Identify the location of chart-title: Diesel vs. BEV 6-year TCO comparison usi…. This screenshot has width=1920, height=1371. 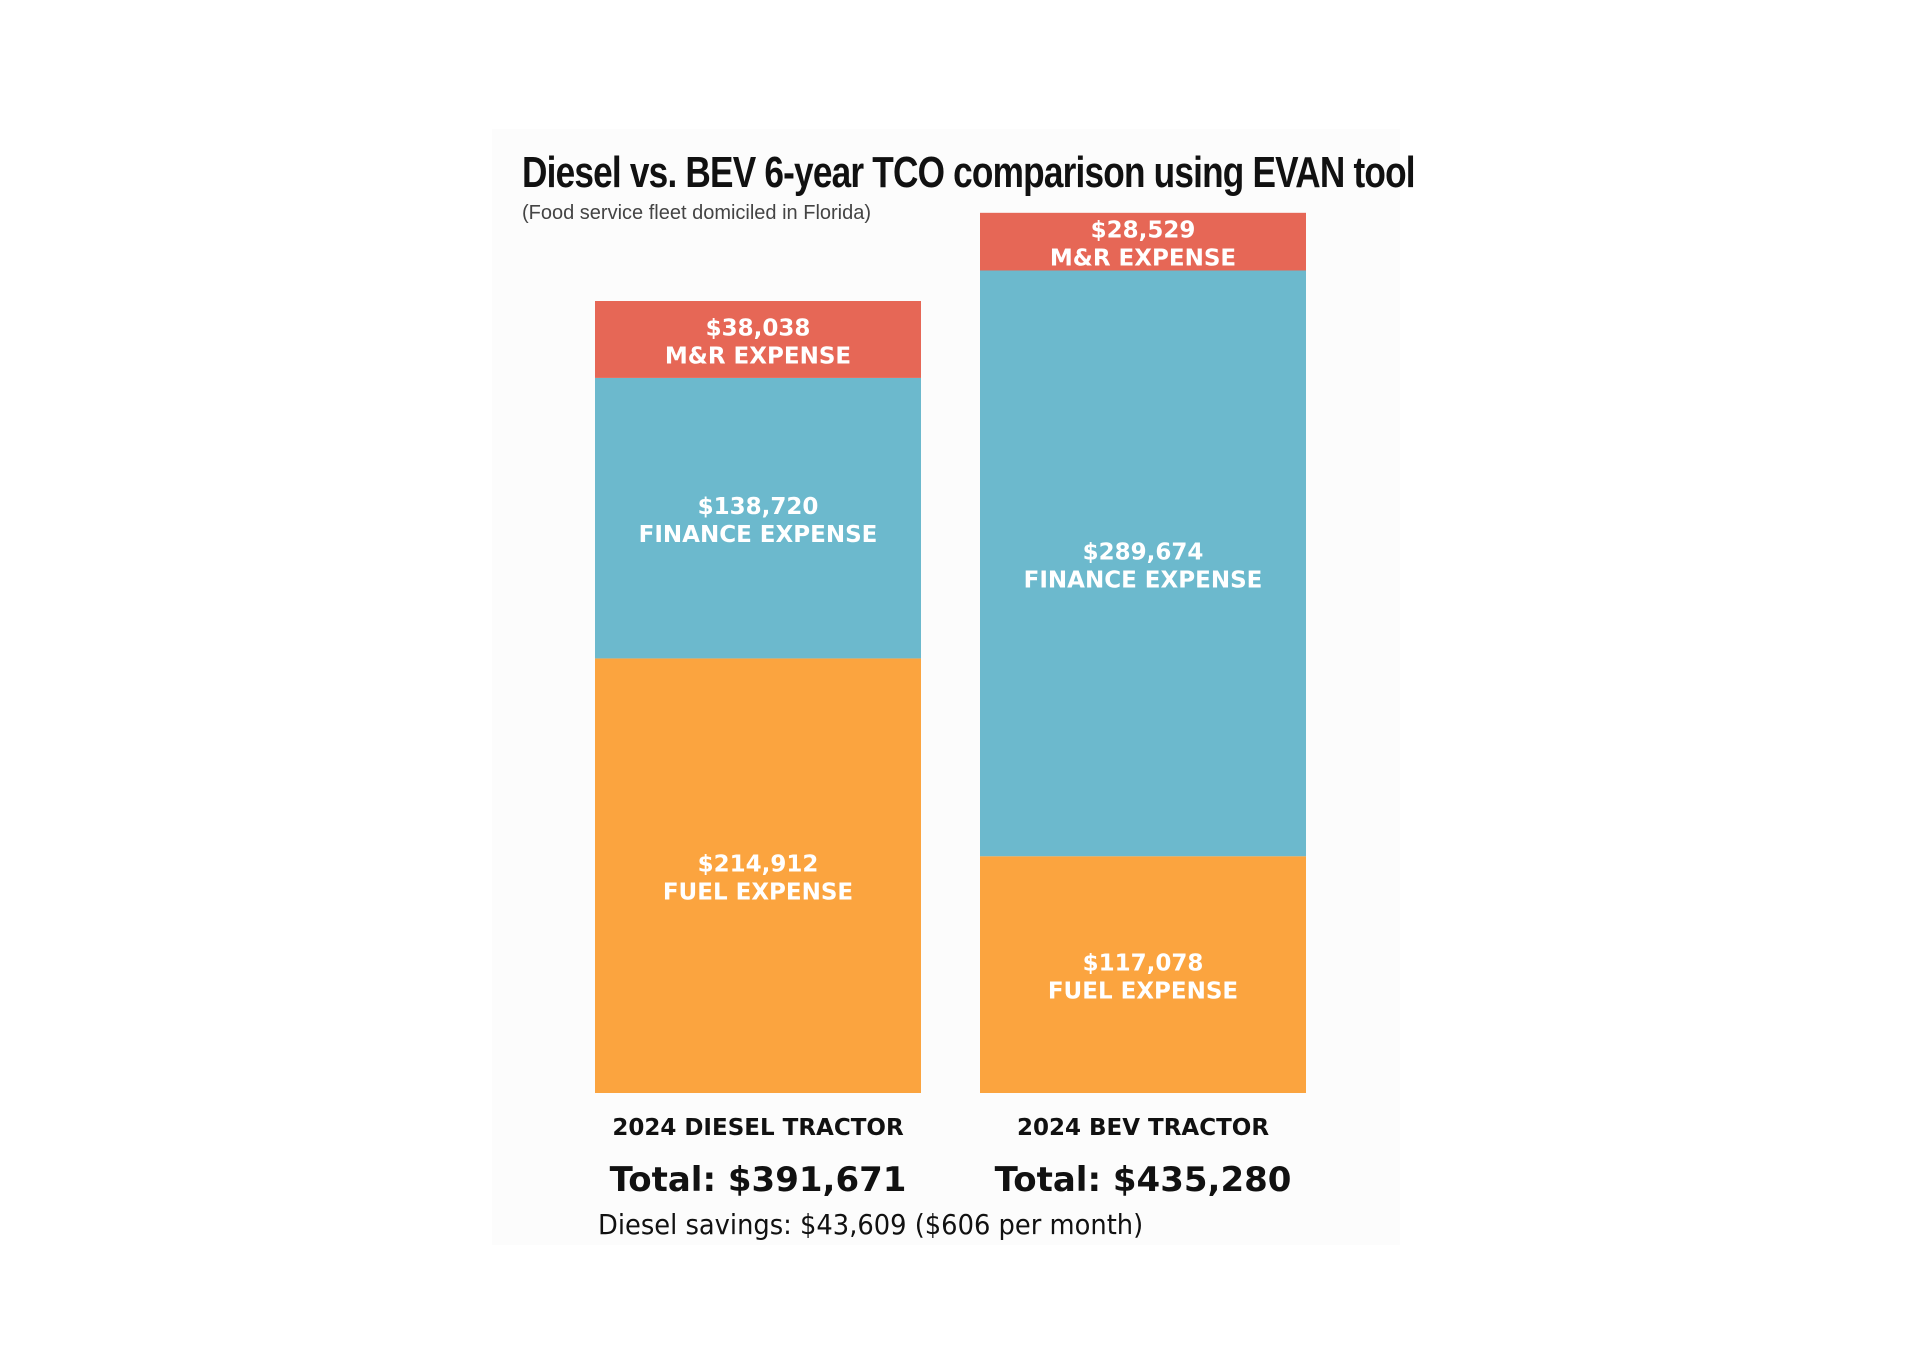
(969, 172).